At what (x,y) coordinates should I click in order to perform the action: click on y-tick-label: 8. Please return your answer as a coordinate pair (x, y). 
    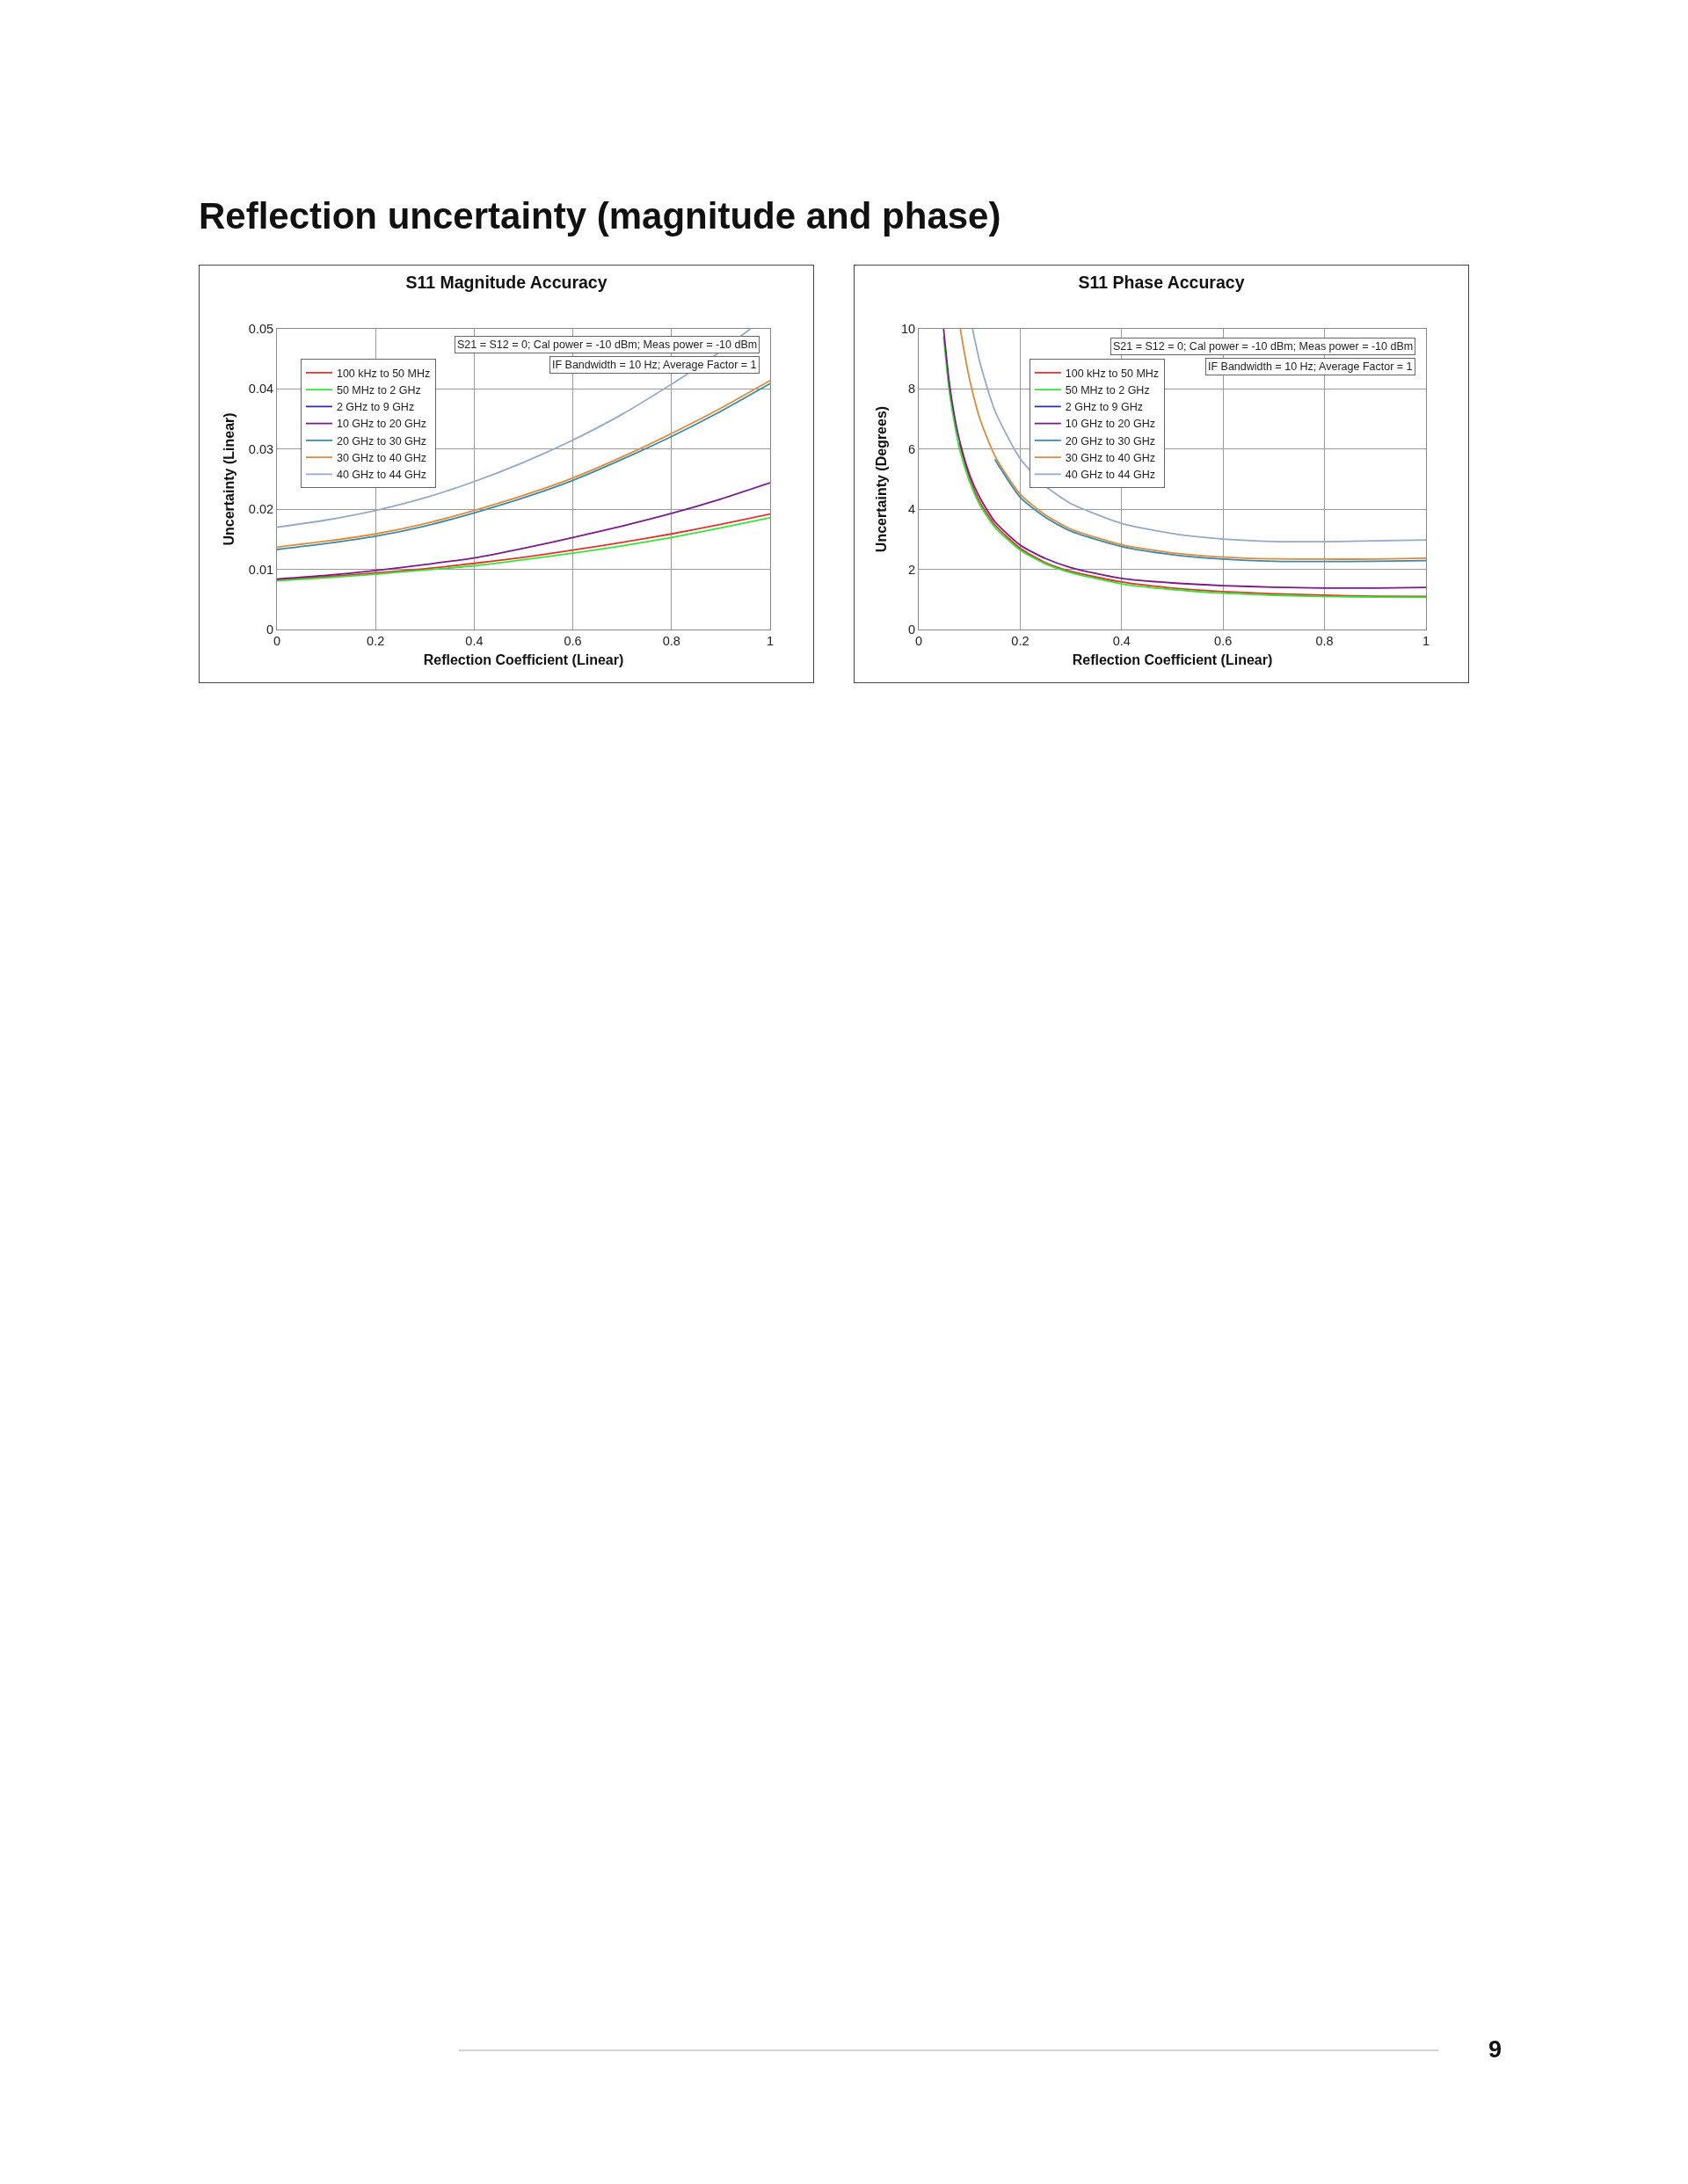
    Looking at the image, I should click on (912, 389).